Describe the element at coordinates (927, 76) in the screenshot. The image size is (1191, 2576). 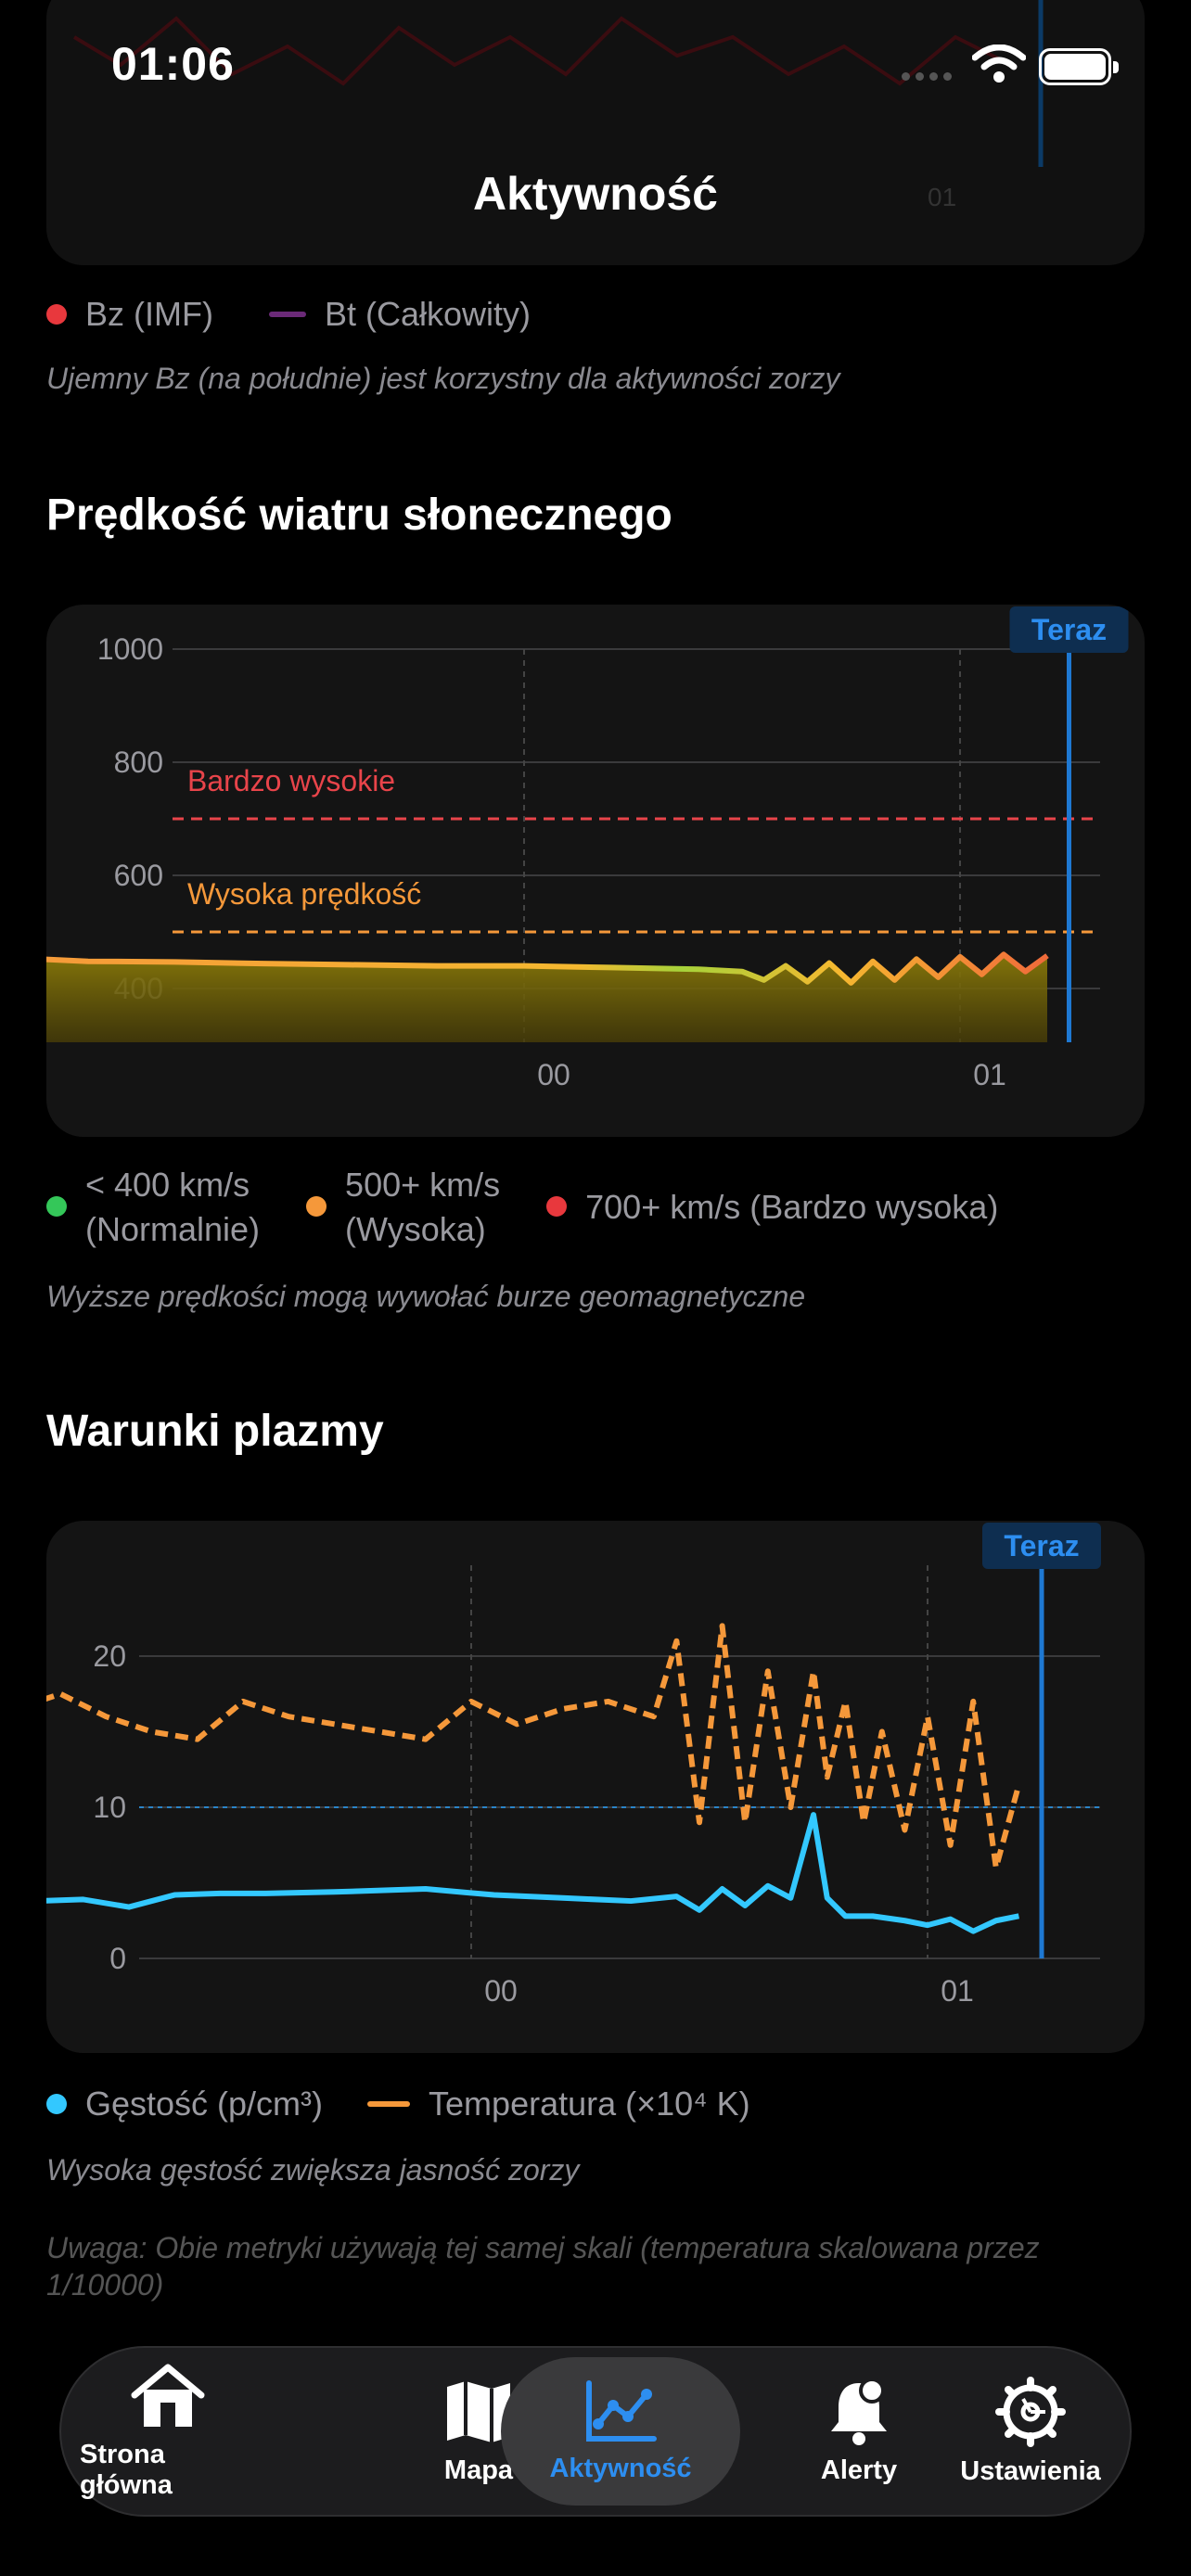
I see `cellular-signal-icon` at that location.